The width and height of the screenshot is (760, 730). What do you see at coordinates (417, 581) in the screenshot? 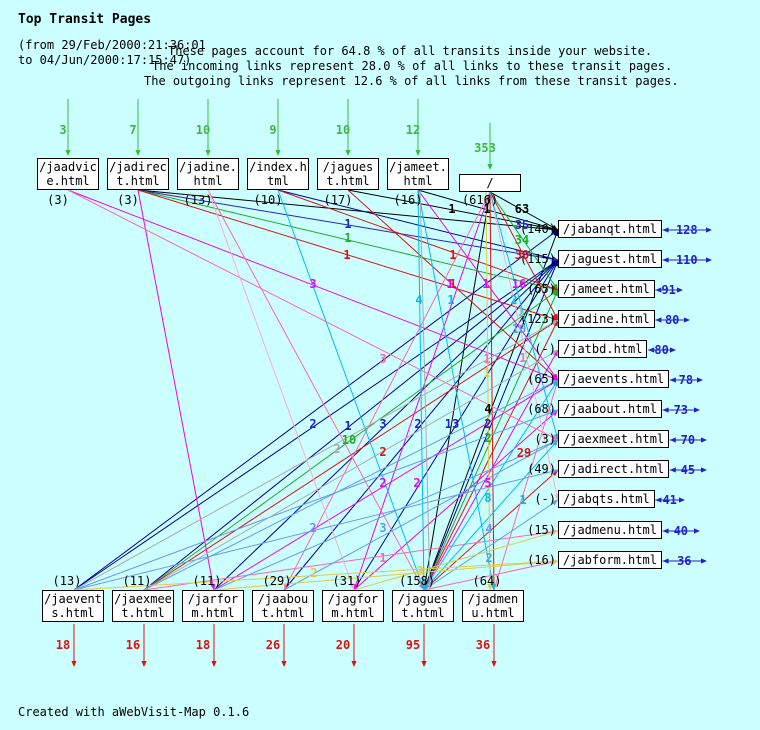
I see `bottom-node-transits: (158)` at bounding box center [417, 581].